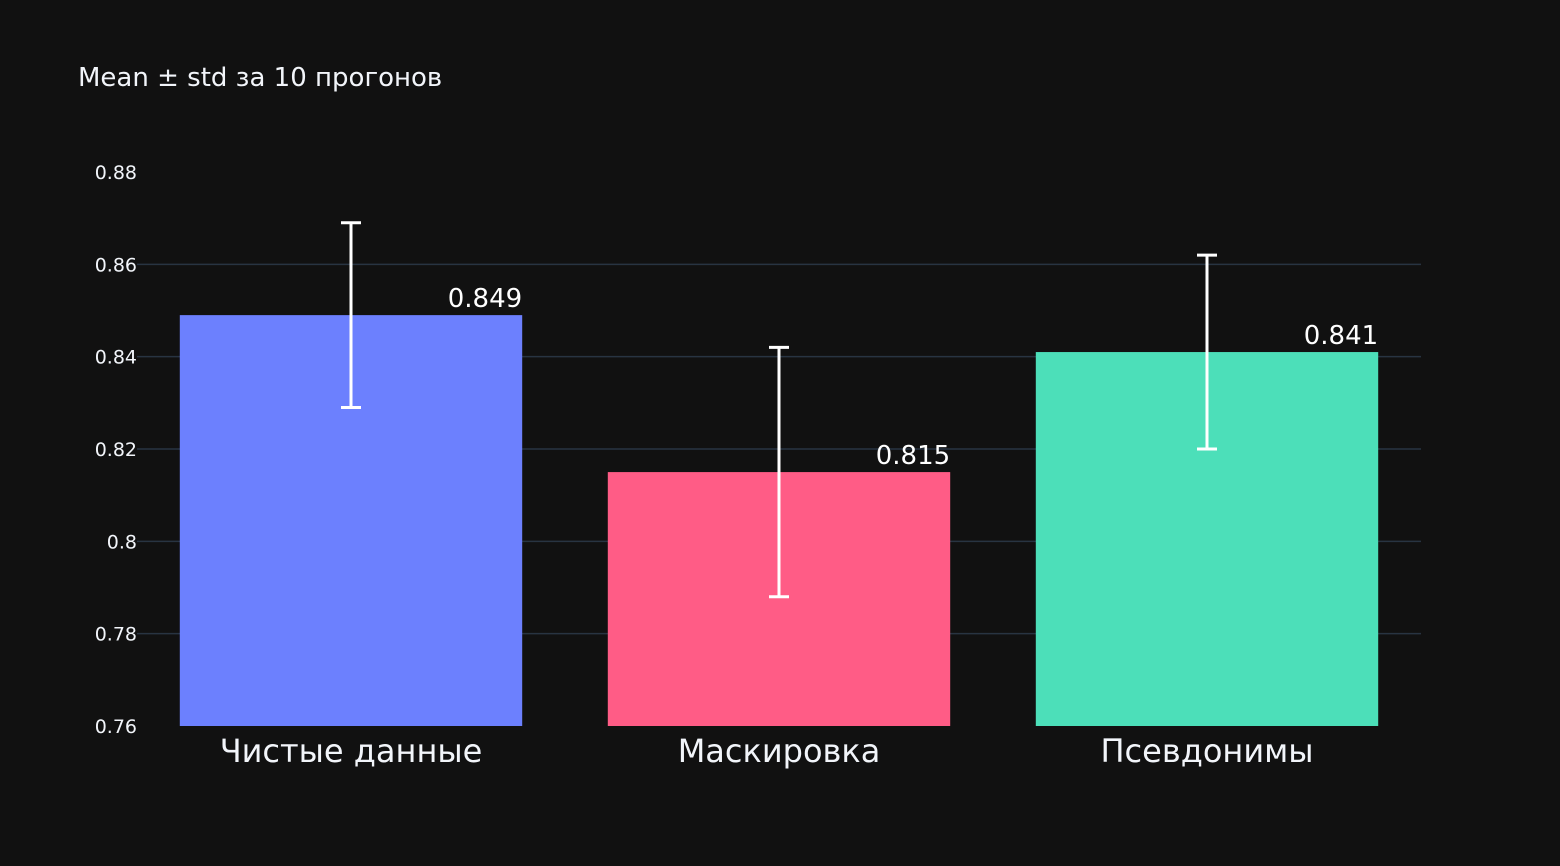 The width and height of the screenshot is (1560, 866). Describe the element at coordinates (1341, 336) in the screenshot. I see `data-label: 0.841` at that location.